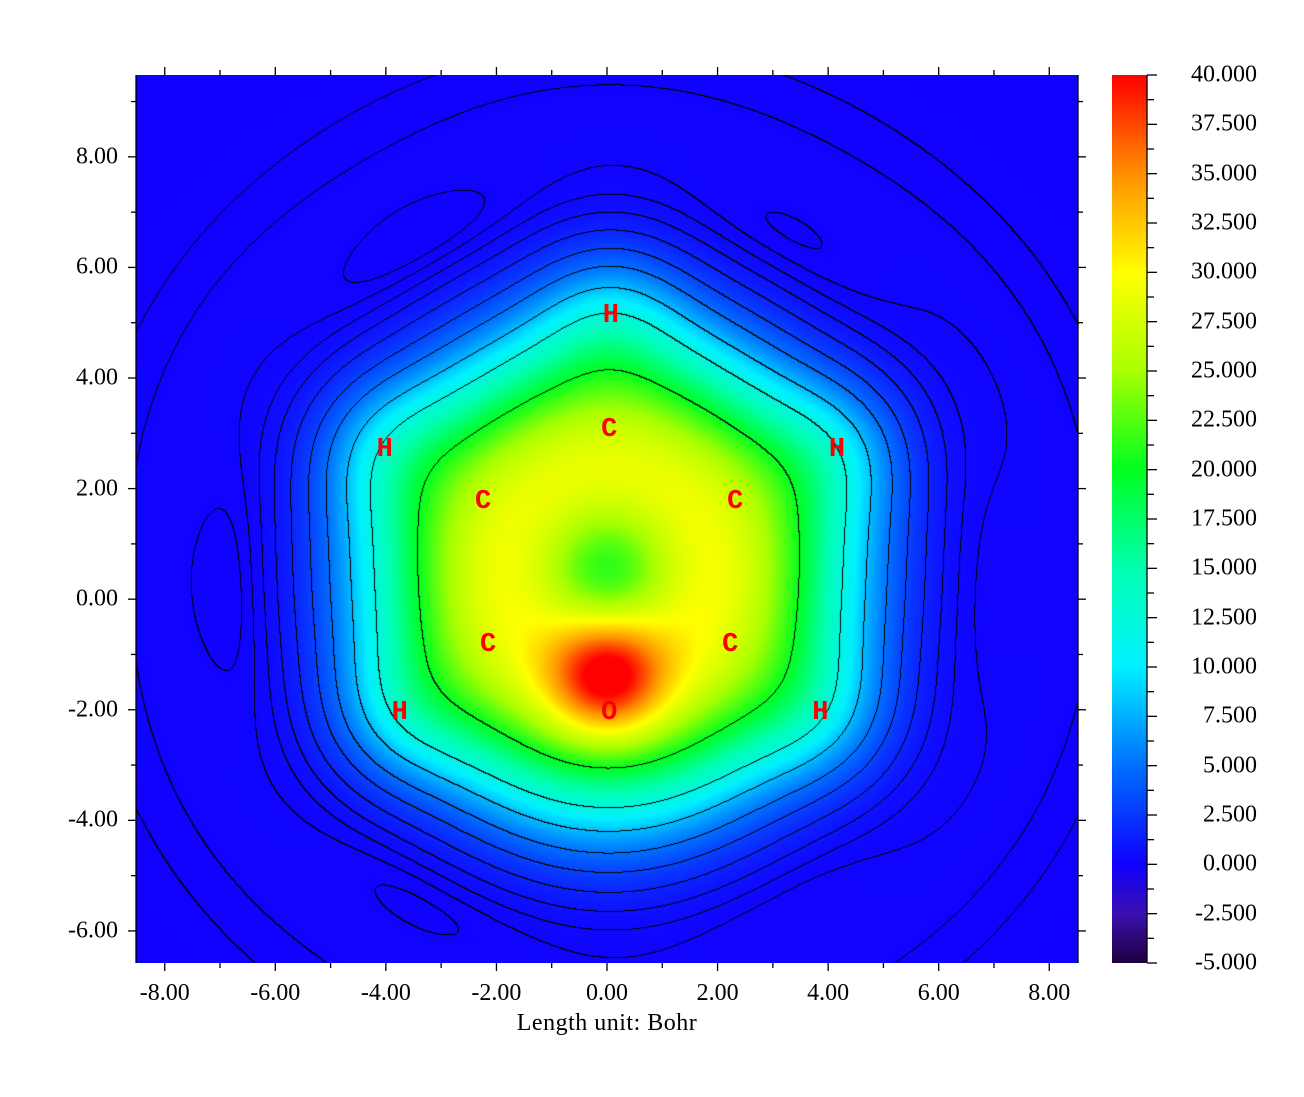 The height and width of the screenshot is (1097, 1304). What do you see at coordinates (1224, 321) in the screenshot?
I see `colorbar-tick-label: 27.500` at bounding box center [1224, 321].